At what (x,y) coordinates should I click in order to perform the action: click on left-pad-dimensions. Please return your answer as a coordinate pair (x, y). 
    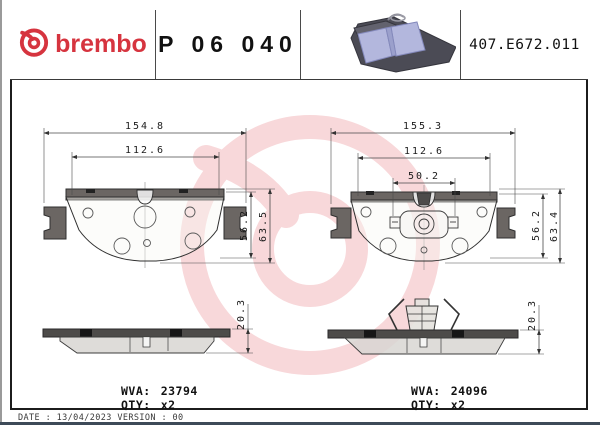
    Looking at the image, I should click on (159, 196).